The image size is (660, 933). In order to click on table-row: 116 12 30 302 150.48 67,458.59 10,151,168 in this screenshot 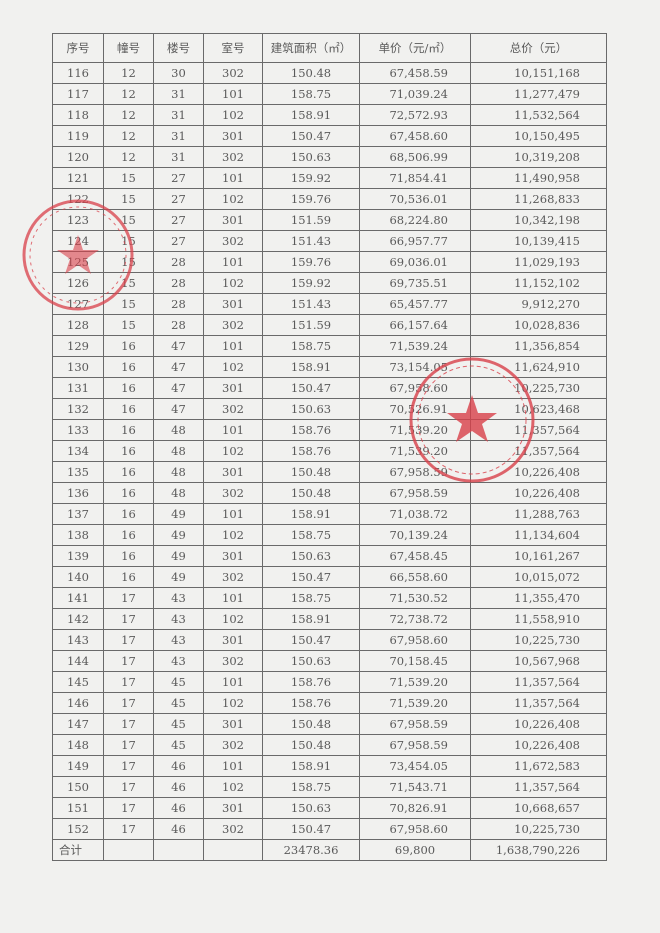, I will do `click(329, 73)`.